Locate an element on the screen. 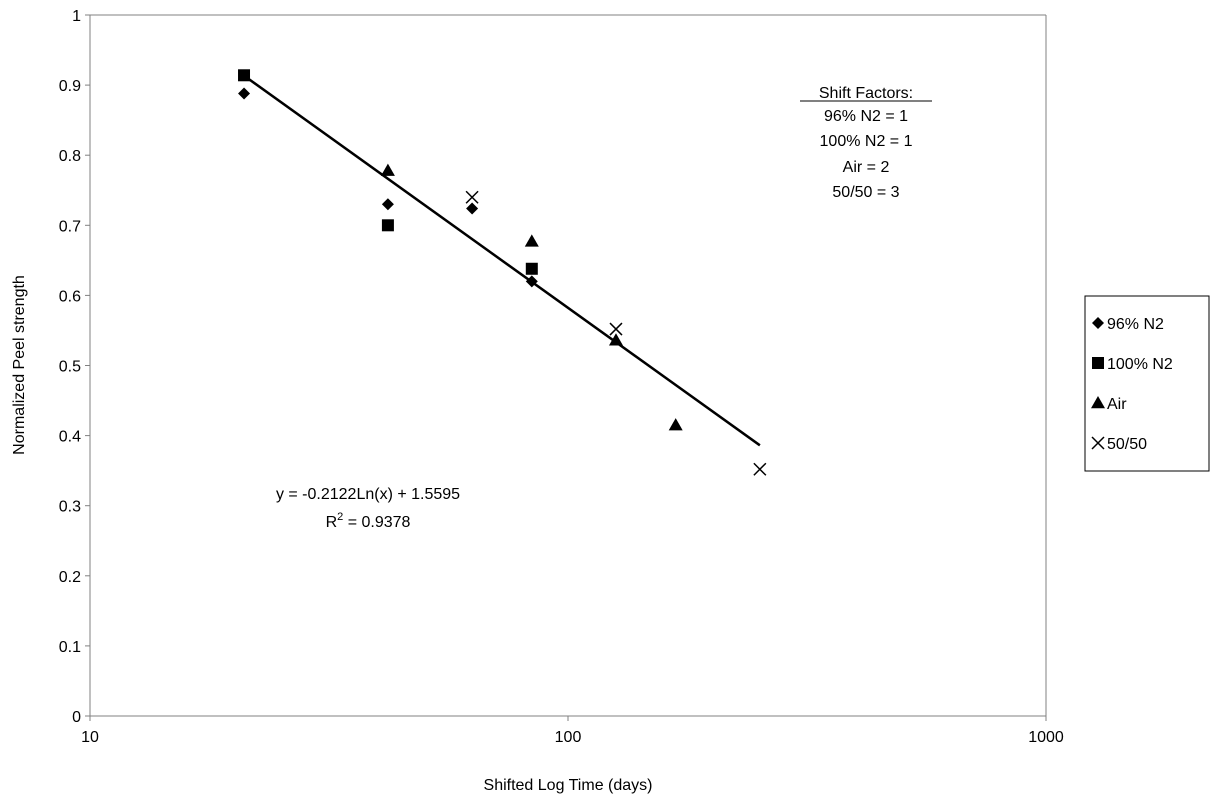 This screenshot has height=801, width=1214. r-squared-prefix: R is located at coordinates (332, 522).